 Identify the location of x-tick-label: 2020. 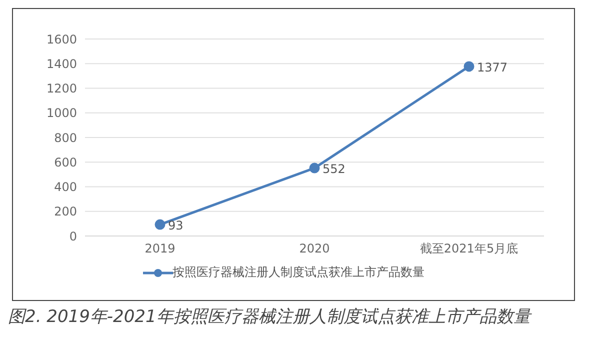
(314, 249).